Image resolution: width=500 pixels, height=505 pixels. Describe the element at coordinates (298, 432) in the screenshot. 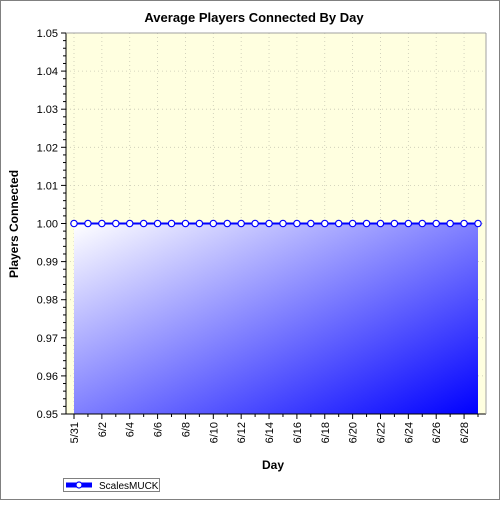

I see `x-tick-label: 6/16` at that location.